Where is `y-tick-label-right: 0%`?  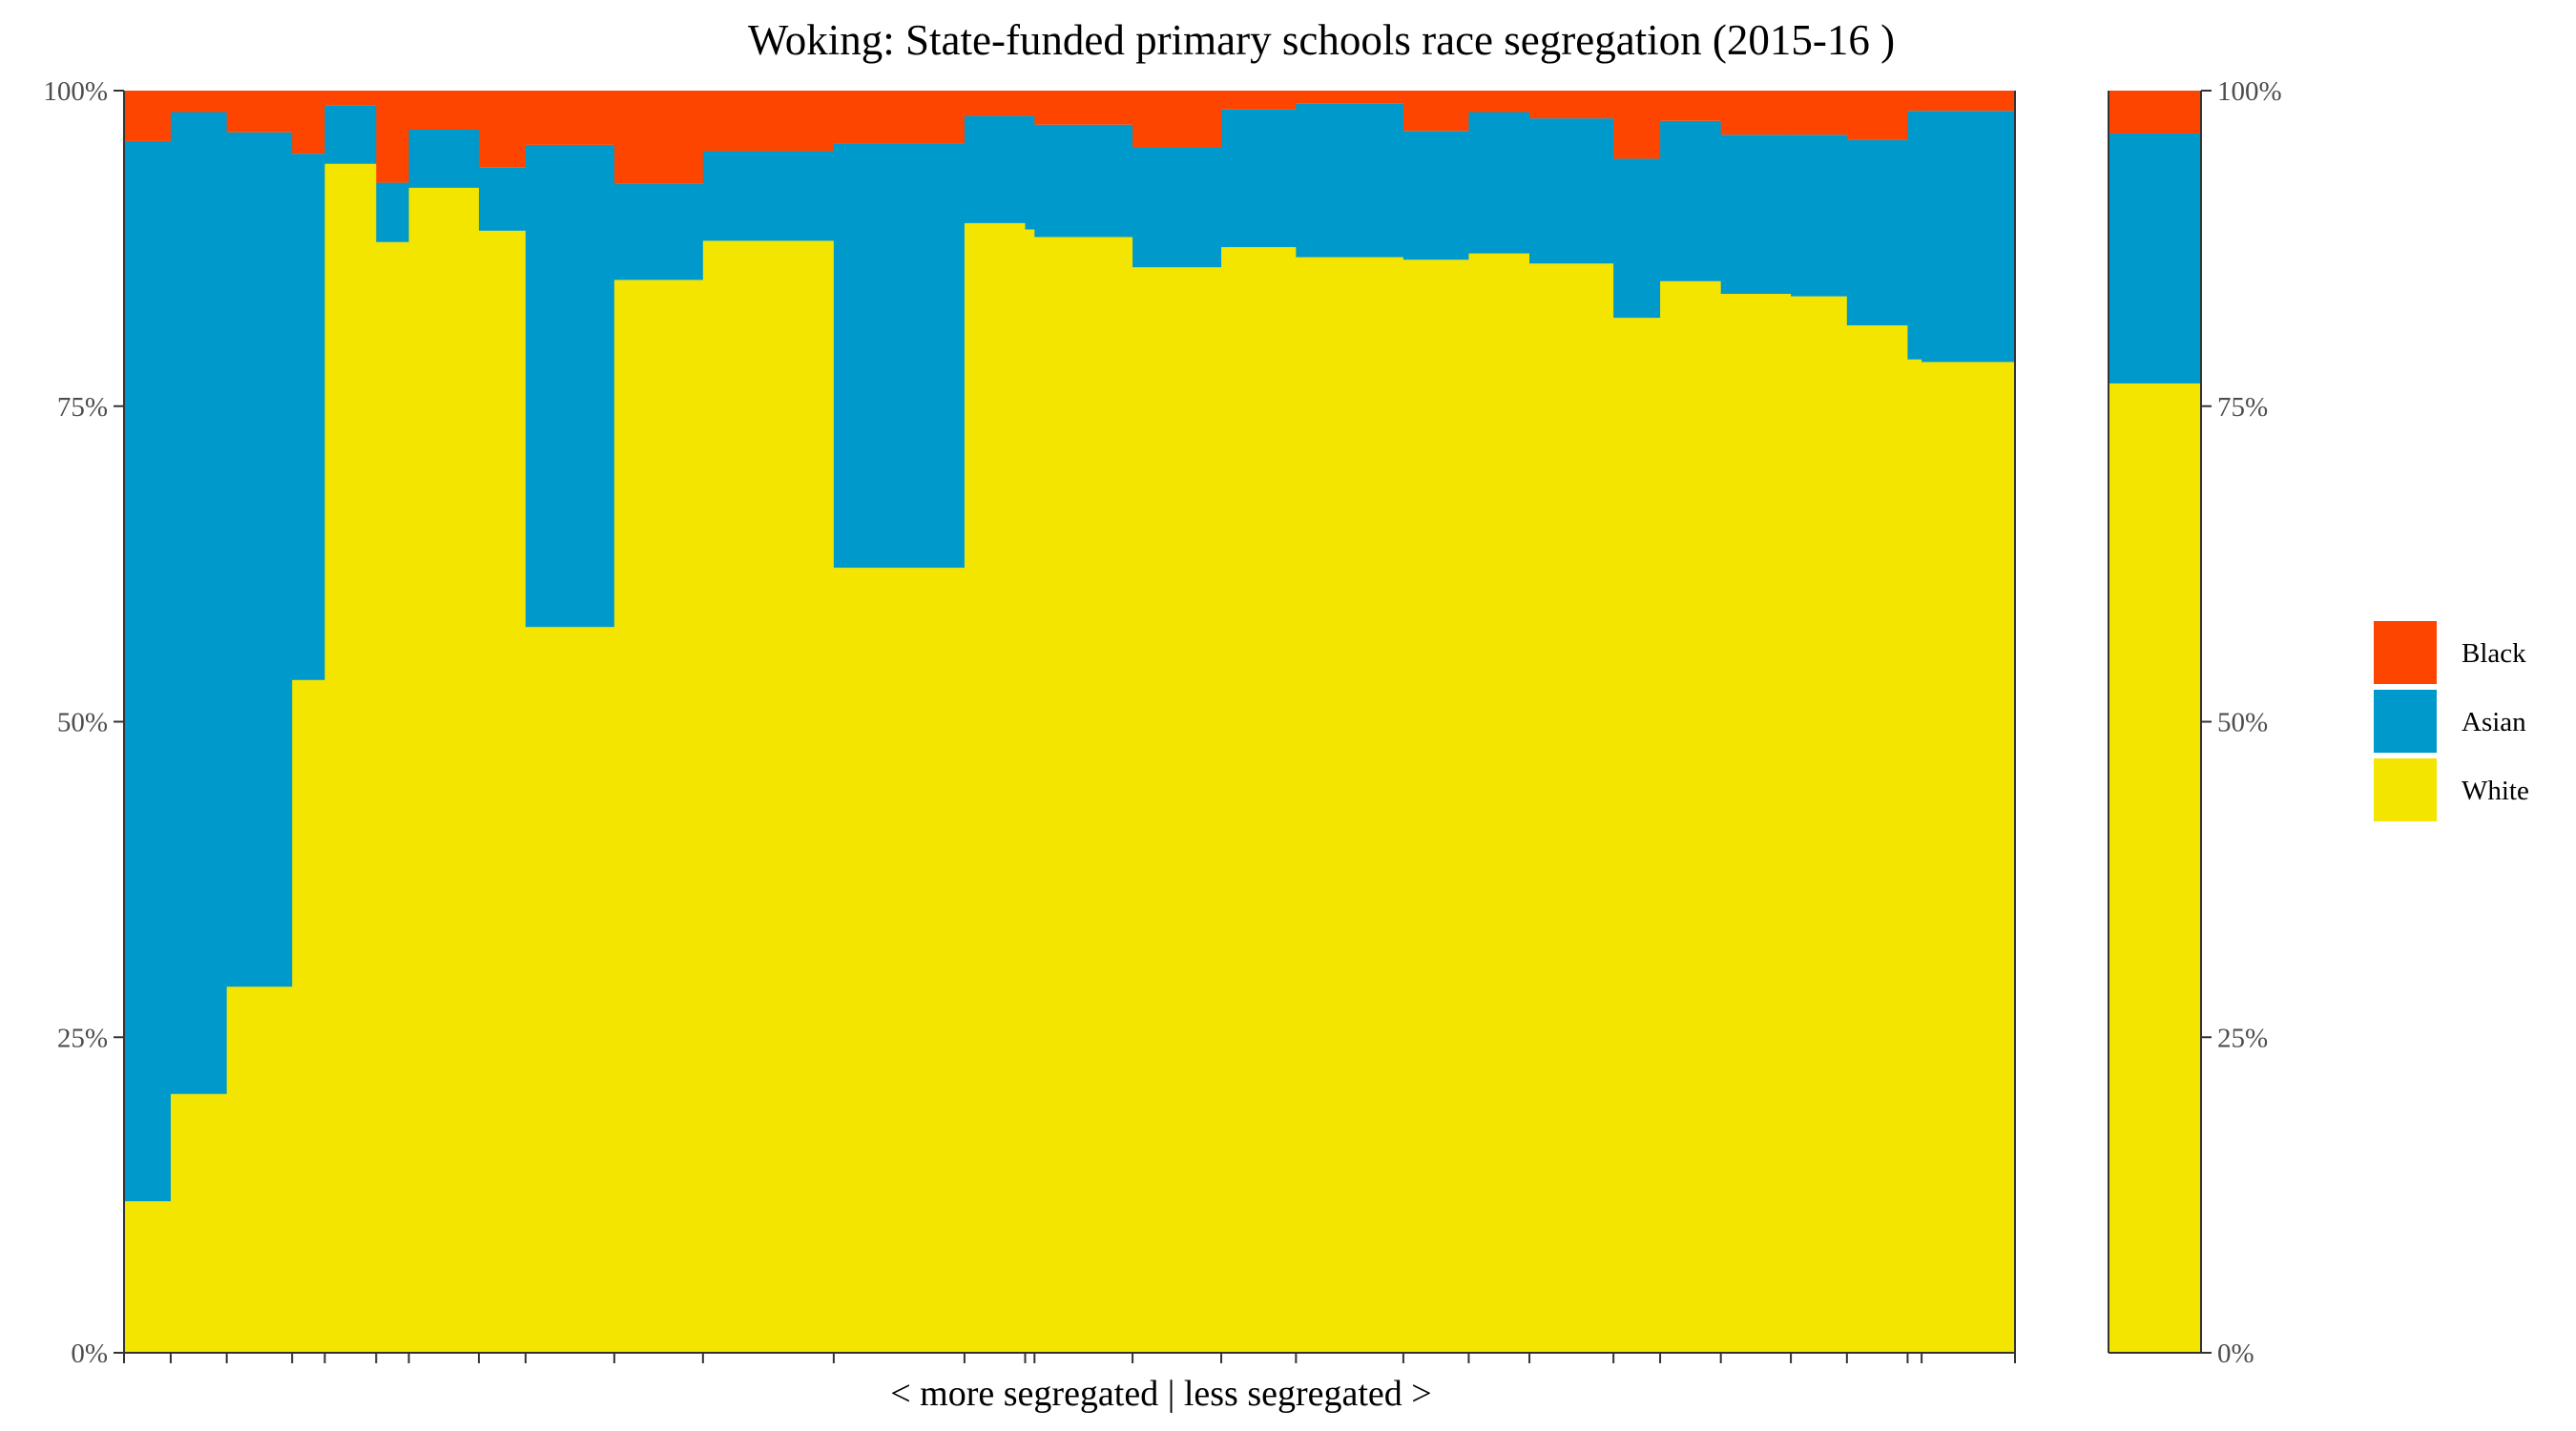
y-tick-label-right: 0% is located at coordinates (2235, 1353).